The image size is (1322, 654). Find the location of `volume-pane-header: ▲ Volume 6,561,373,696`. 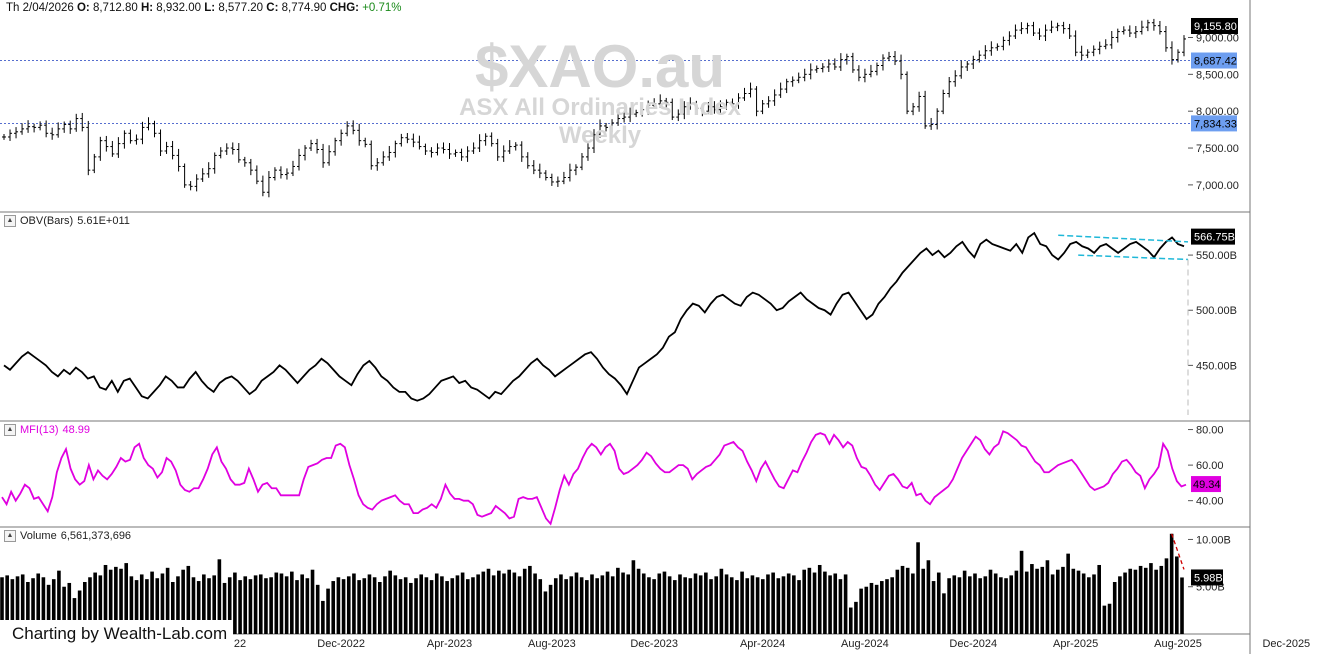

volume-pane-header: ▲ Volume 6,561,373,696 is located at coordinates (67, 536).